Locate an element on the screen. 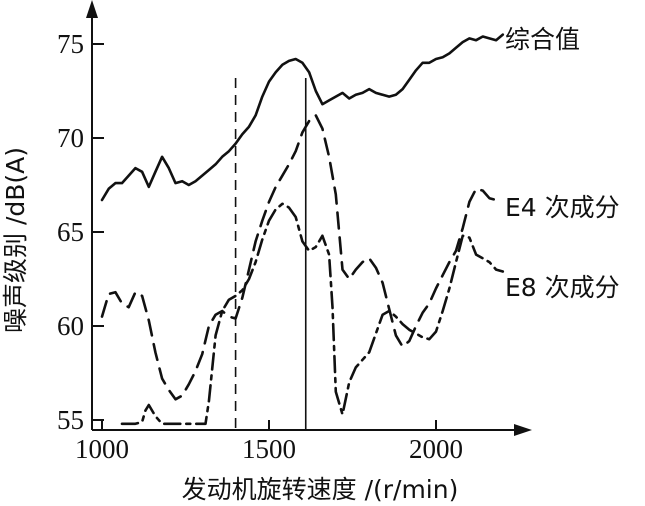  y-tick-label: 55 is located at coordinates (70, 420).